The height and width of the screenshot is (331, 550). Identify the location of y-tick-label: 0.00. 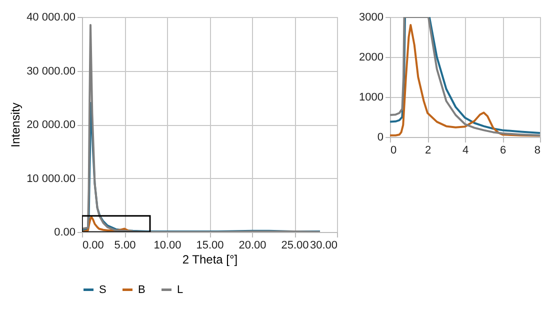
(65, 232).